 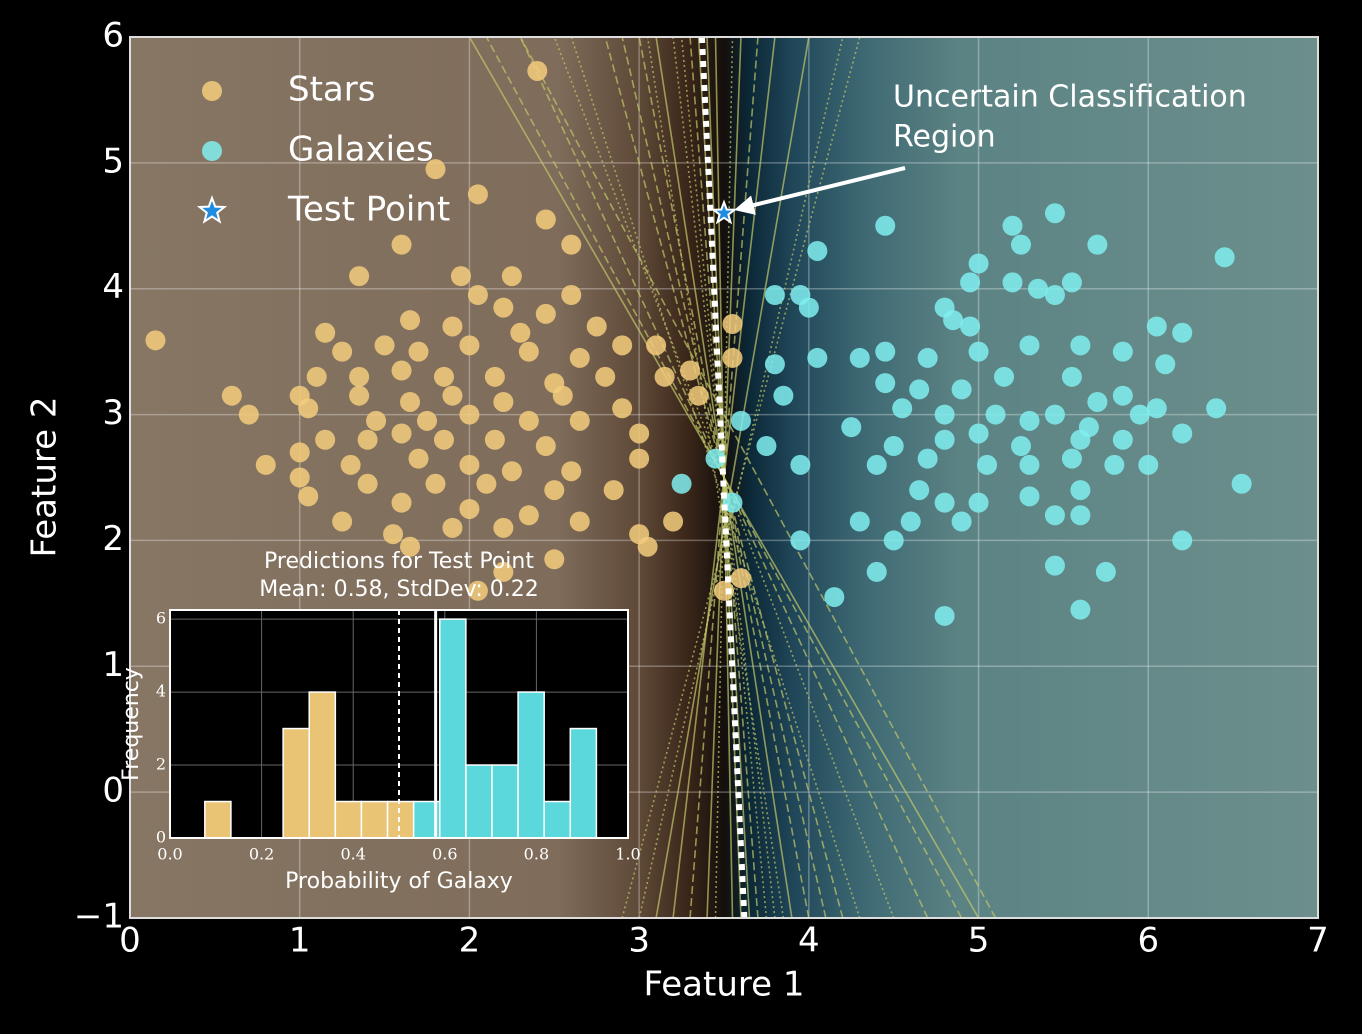 What do you see at coordinates (161, 837) in the screenshot?
I see `inset-y-tick-label: 0` at bounding box center [161, 837].